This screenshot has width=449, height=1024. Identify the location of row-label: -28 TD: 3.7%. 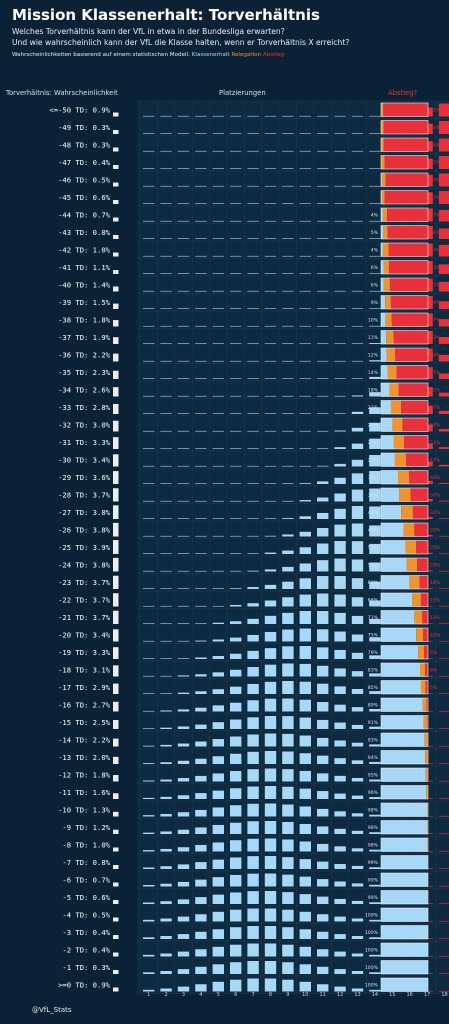
(84, 494).